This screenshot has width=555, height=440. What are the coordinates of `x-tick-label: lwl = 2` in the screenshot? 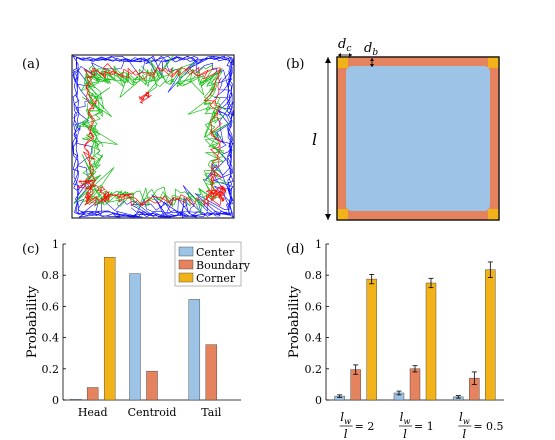 It's located at (357, 425).